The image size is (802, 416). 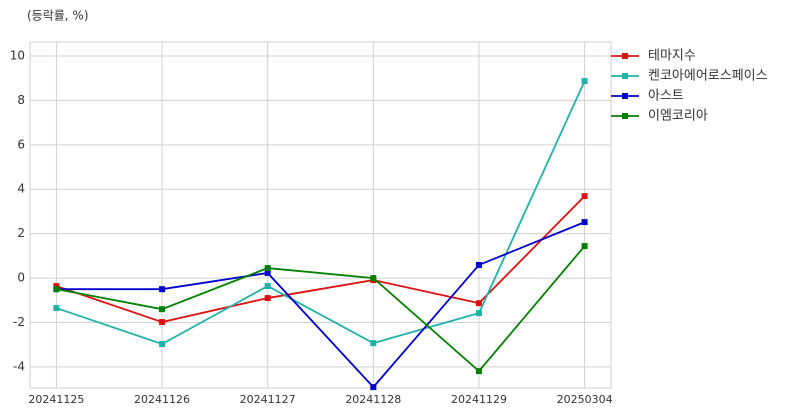 What do you see at coordinates (268, 399) in the screenshot?
I see `x-tick-label: 20241127` at bounding box center [268, 399].